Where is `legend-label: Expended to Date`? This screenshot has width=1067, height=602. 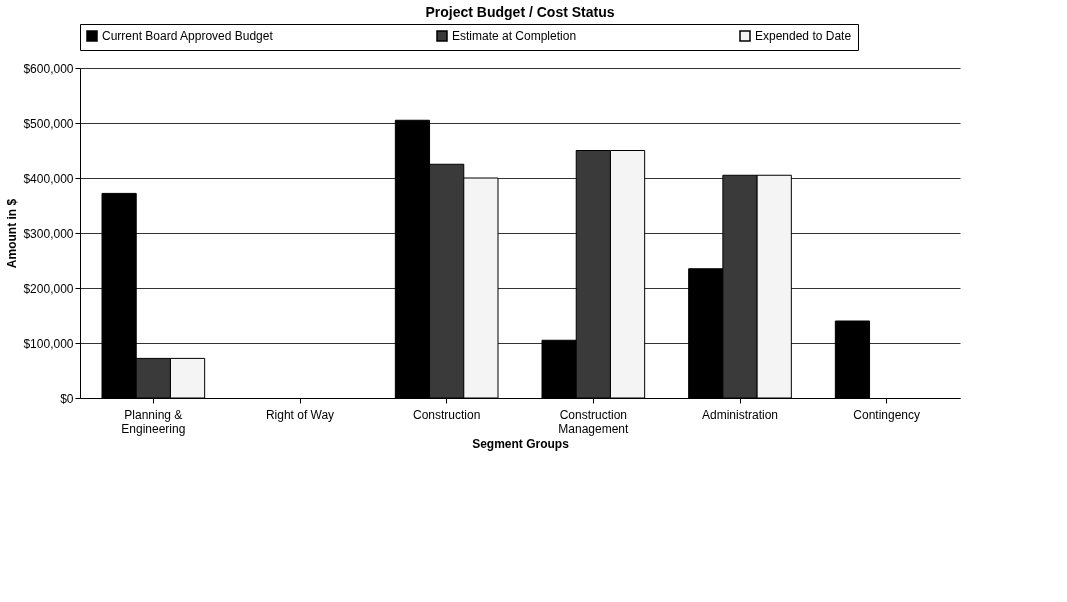
legend-label: Expended to Date is located at coordinates (803, 36).